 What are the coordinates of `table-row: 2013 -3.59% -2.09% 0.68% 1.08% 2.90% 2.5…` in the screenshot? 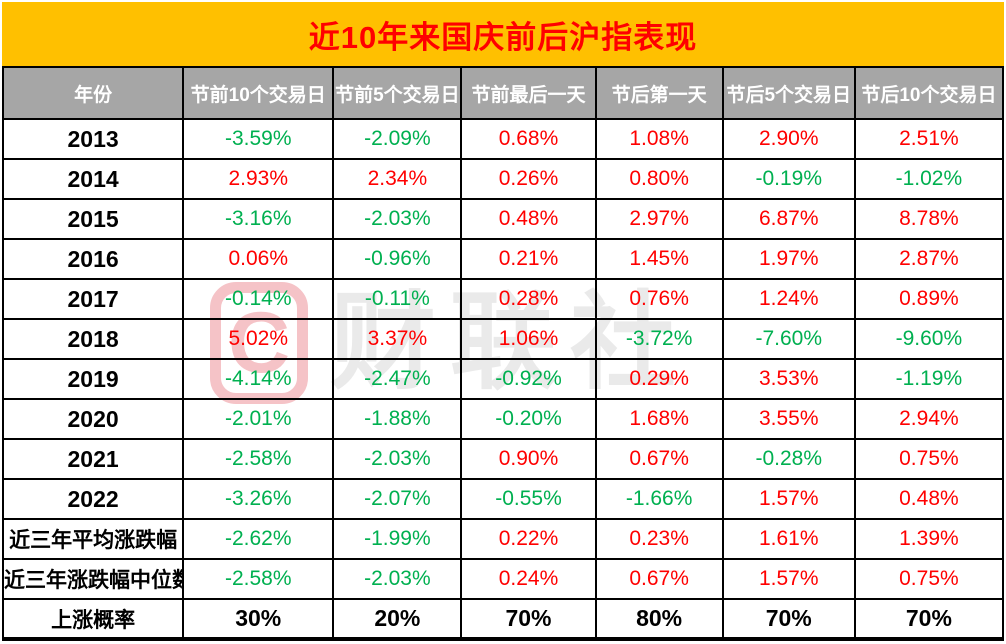 It's located at (503, 139).